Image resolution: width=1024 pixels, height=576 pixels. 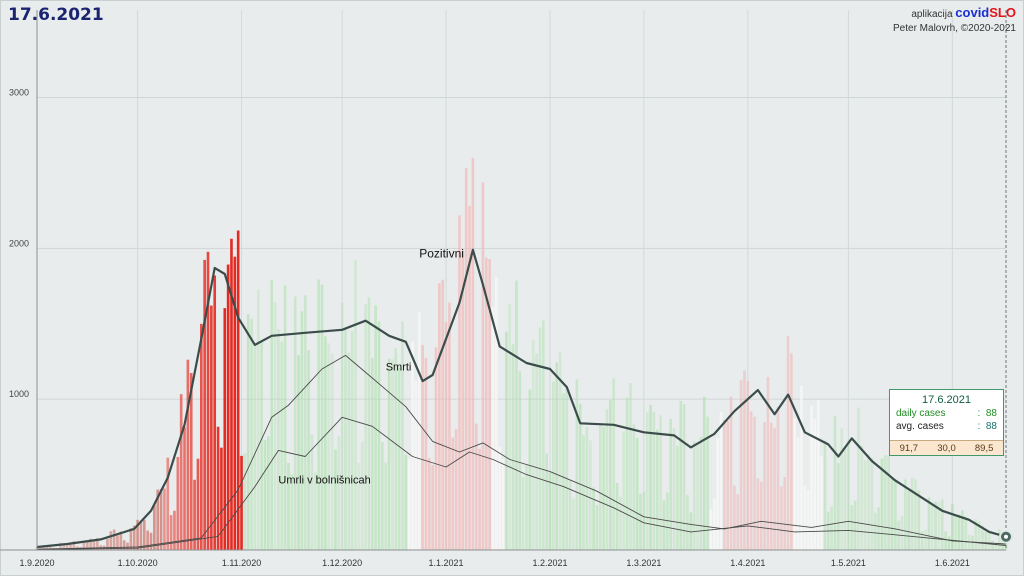 I want to click on info-date: 17.6.2021, so click(x=946, y=400).